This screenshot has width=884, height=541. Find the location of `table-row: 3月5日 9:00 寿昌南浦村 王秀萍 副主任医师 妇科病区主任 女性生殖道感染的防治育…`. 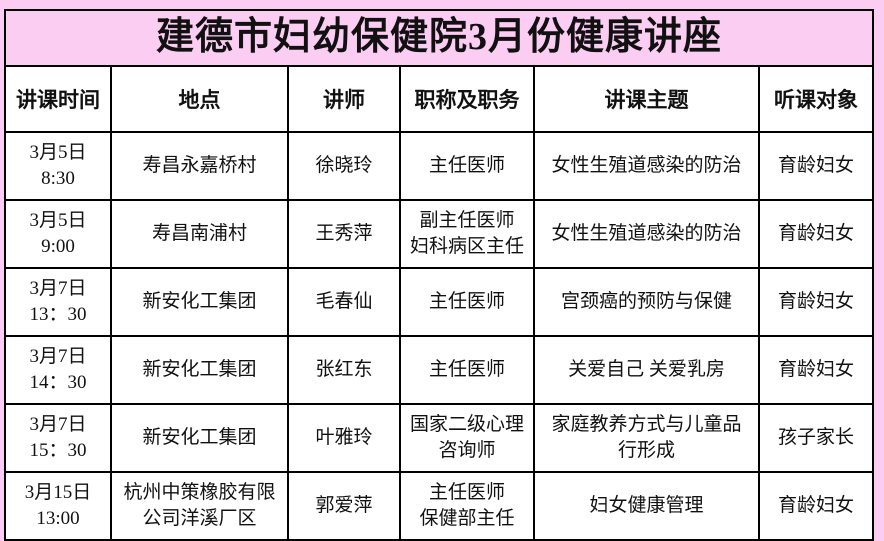

table-row: 3月5日 9:00 寿昌南浦村 王秀萍 副主任医师 妇科病区主任 女性生殖道感染的防治育… is located at coordinates (439, 234).